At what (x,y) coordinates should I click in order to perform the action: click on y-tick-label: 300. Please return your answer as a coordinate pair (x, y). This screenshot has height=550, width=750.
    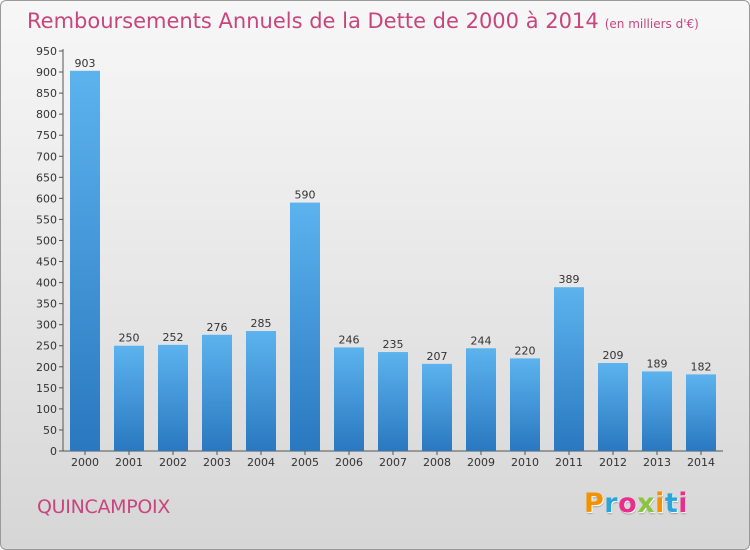
    Looking at the image, I should click on (46, 325).